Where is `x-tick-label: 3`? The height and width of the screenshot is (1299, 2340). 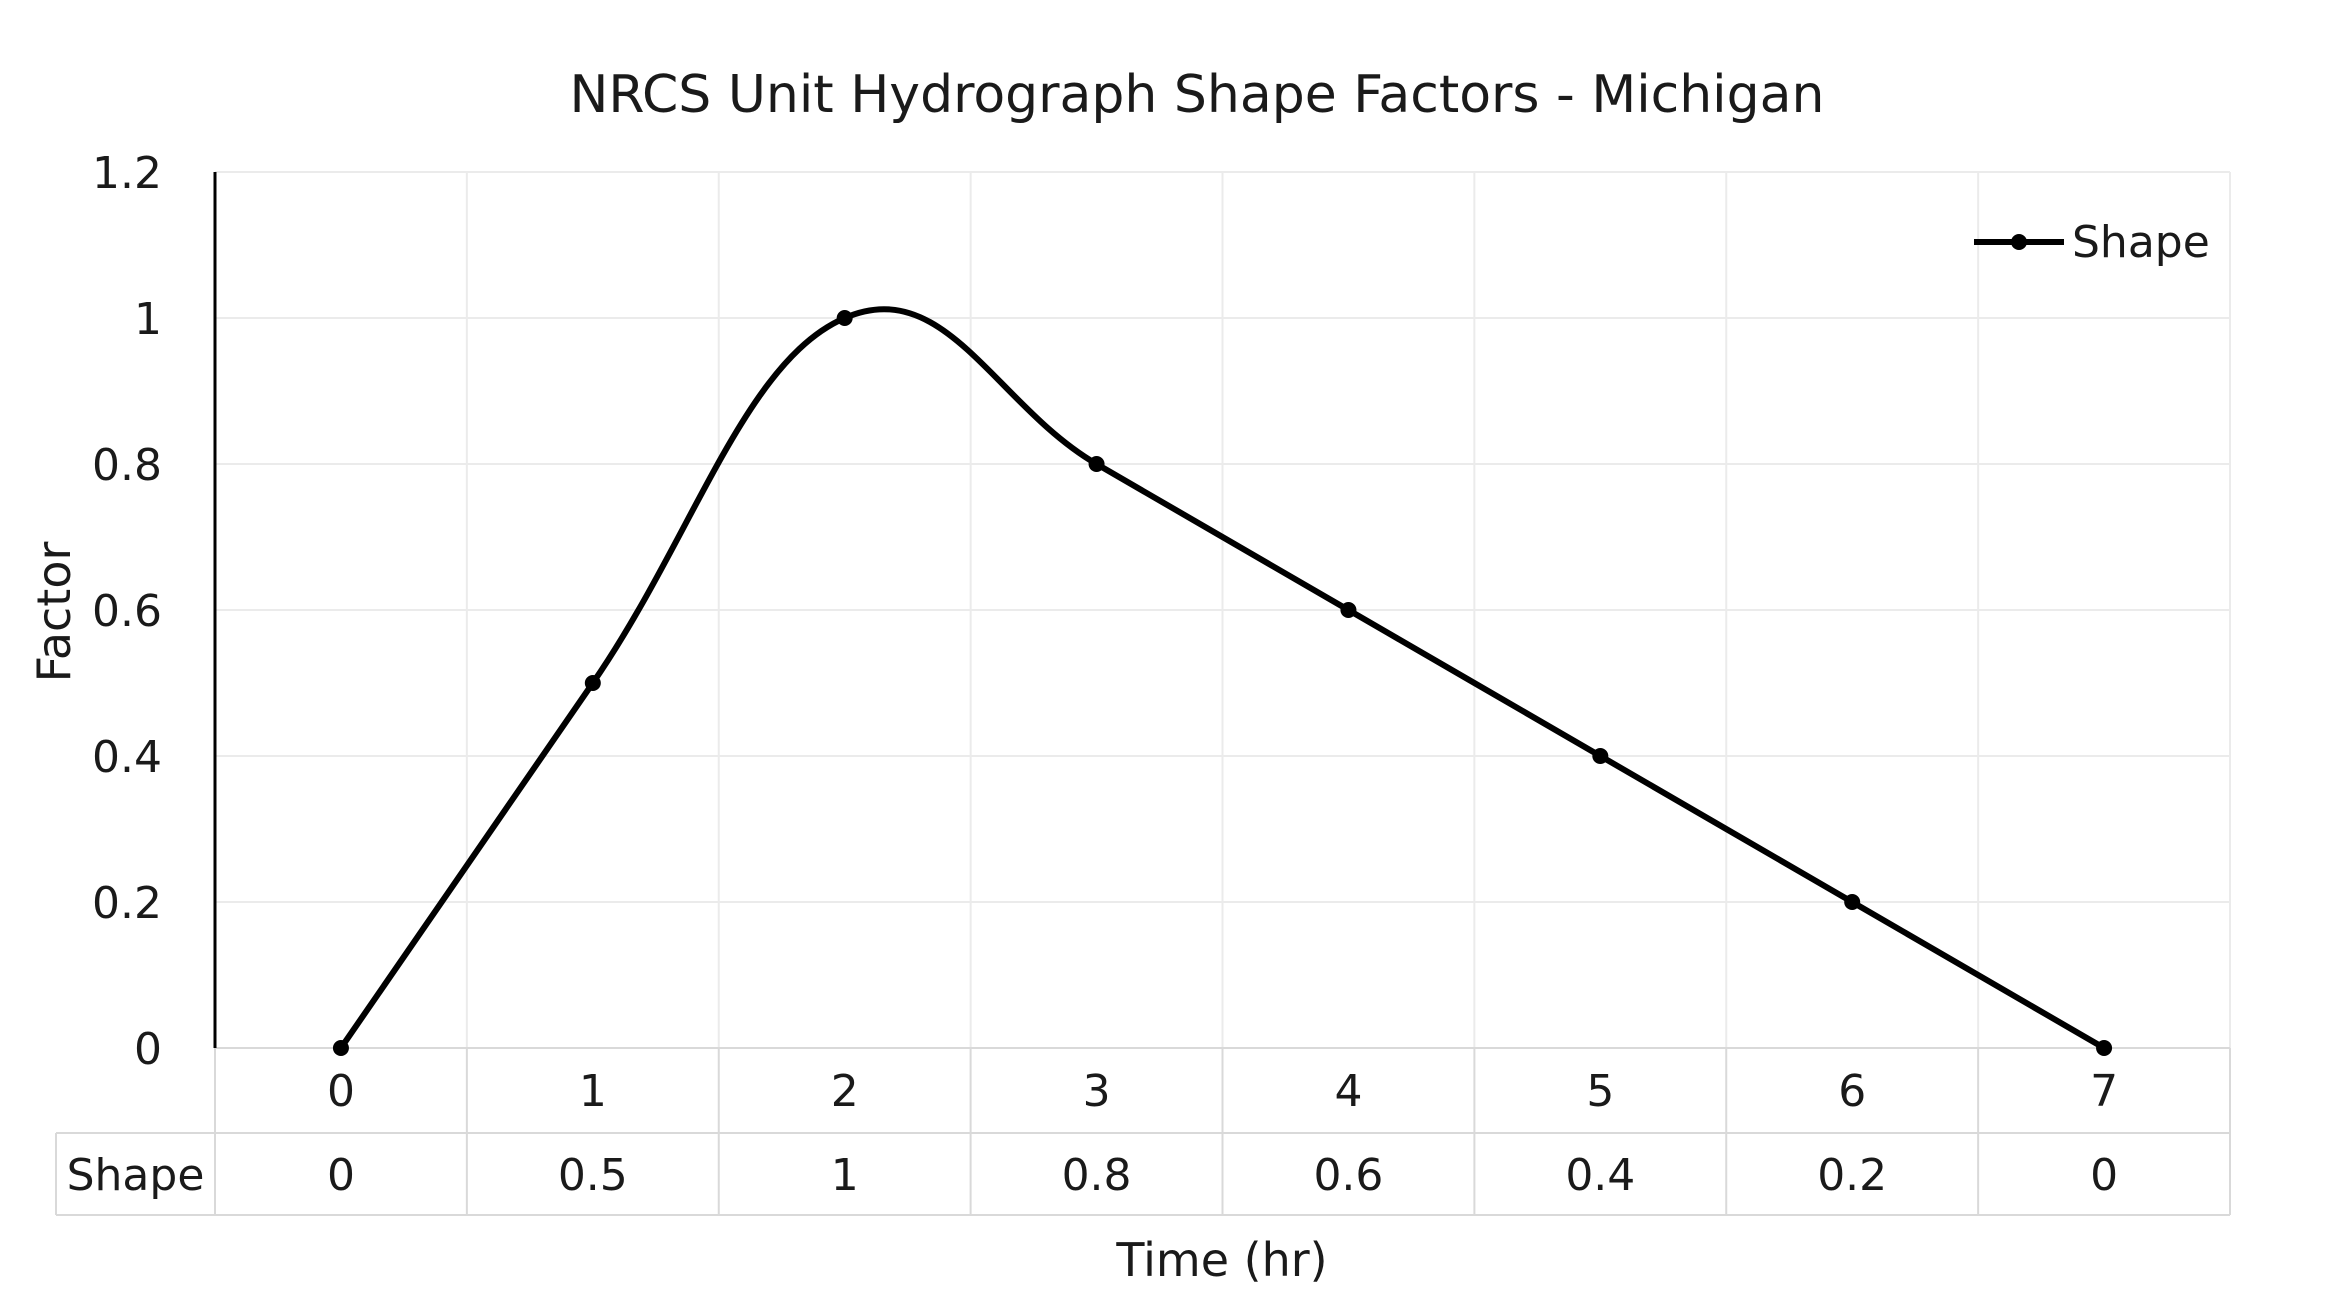 x-tick-label: 3 is located at coordinates (1097, 1091).